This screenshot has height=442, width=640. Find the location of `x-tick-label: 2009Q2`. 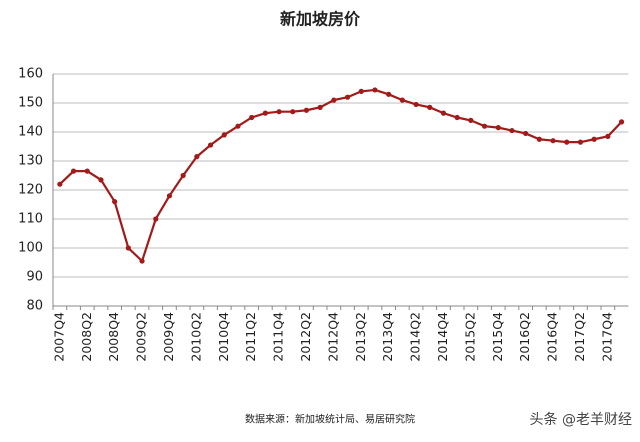

x-tick-label: 2009Q2 is located at coordinates (141, 337).